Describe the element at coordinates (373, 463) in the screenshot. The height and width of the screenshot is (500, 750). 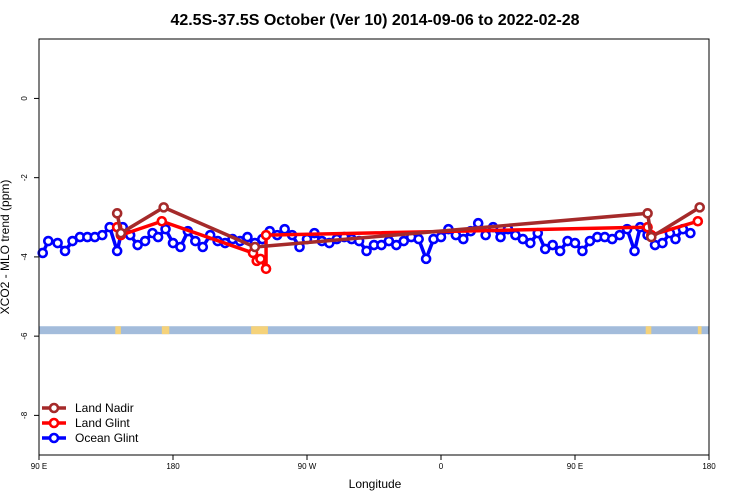
I see `x-axis: 90 E 180 90 W 0 90 E 180` at that location.